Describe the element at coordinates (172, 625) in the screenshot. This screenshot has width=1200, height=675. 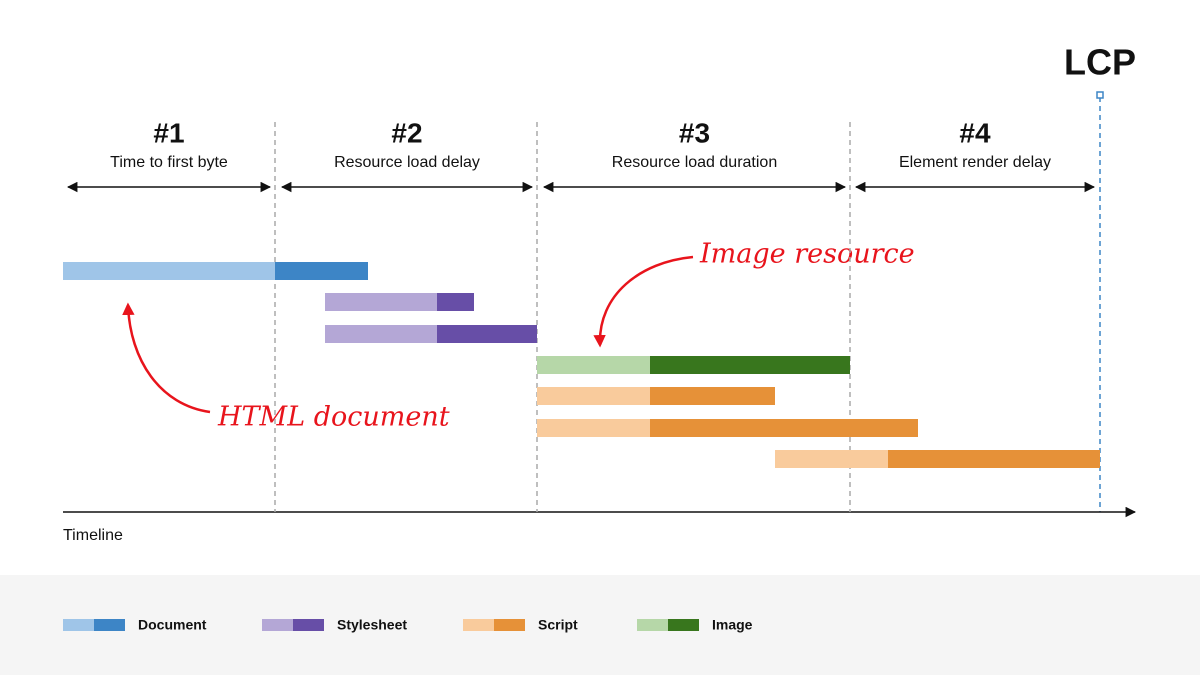
I see `legend-label: Document` at that location.